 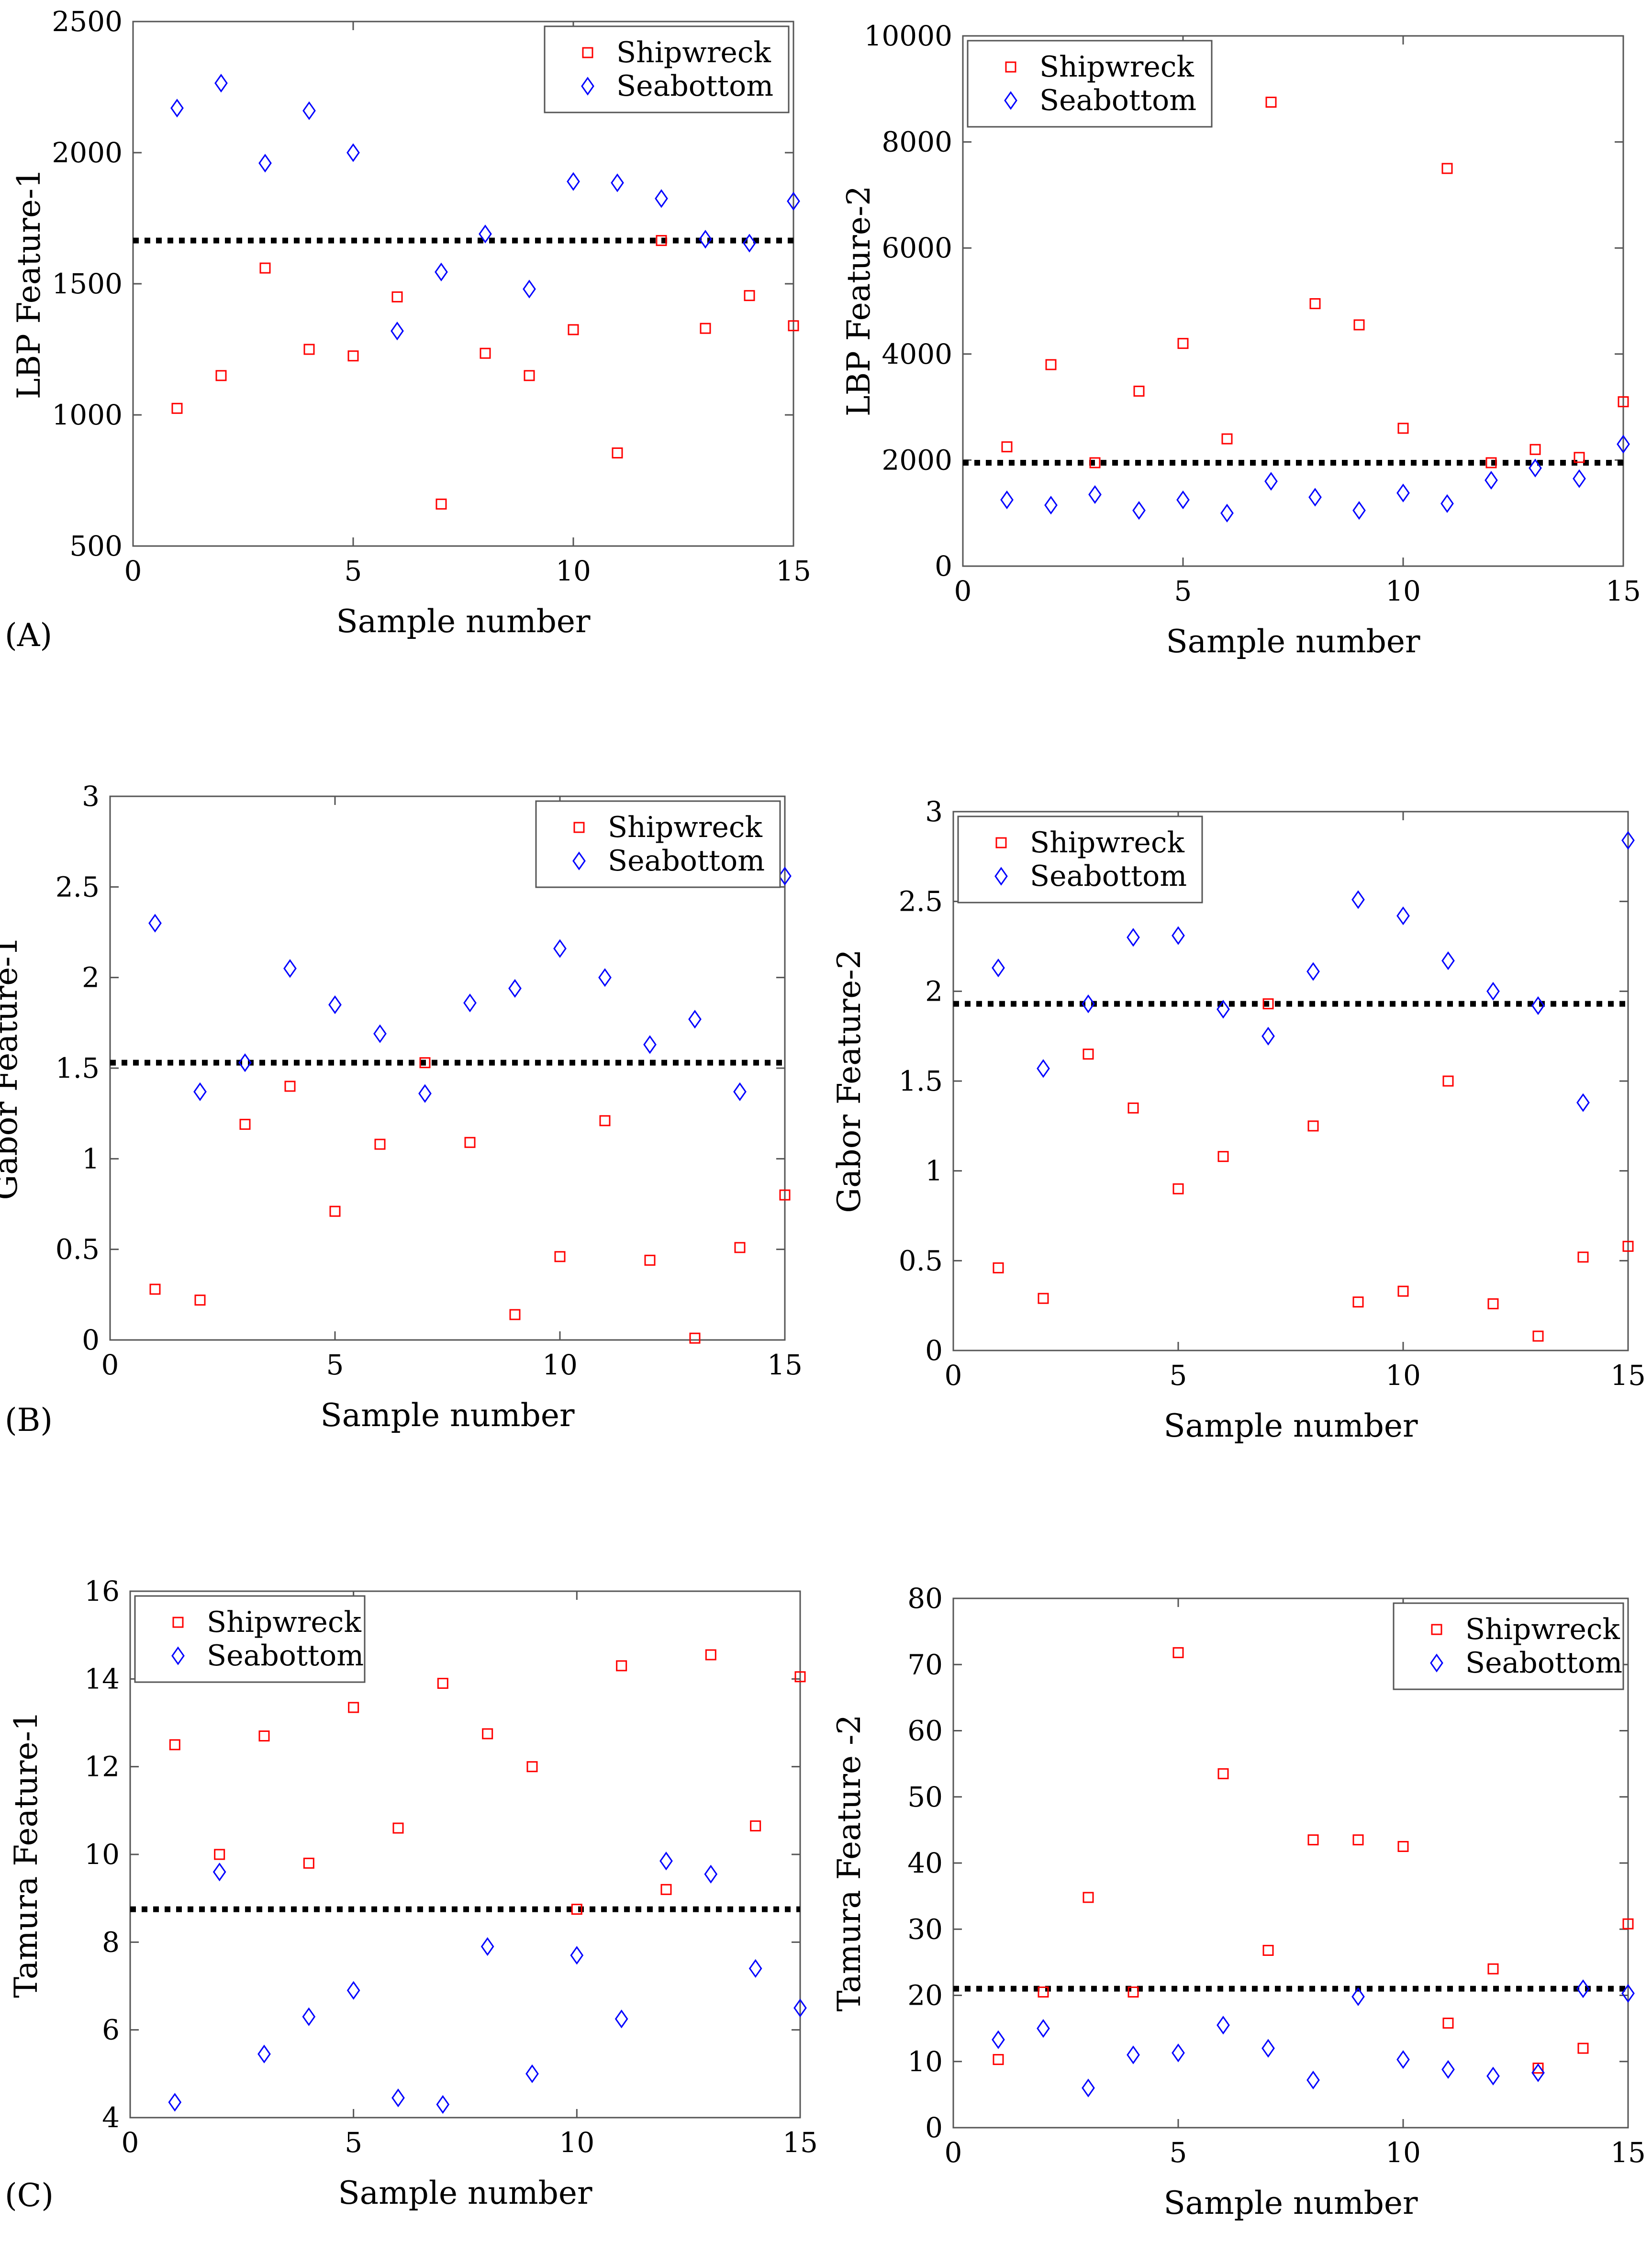 What do you see at coordinates (921, 1260) in the screenshot?
I see `y-tick-label: 0.5` at bounding box center [921, 1260].